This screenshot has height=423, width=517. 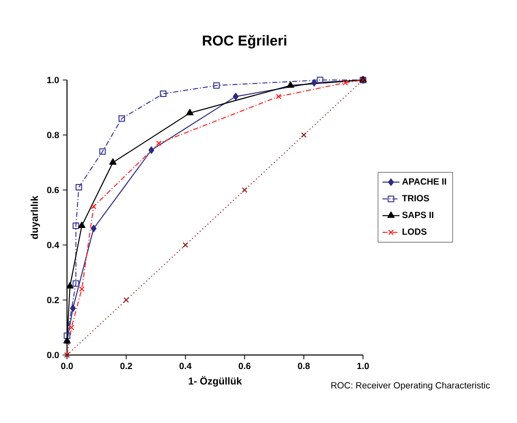 I want to click on x-tick-label: 0.6, so click(x=244, y=366).